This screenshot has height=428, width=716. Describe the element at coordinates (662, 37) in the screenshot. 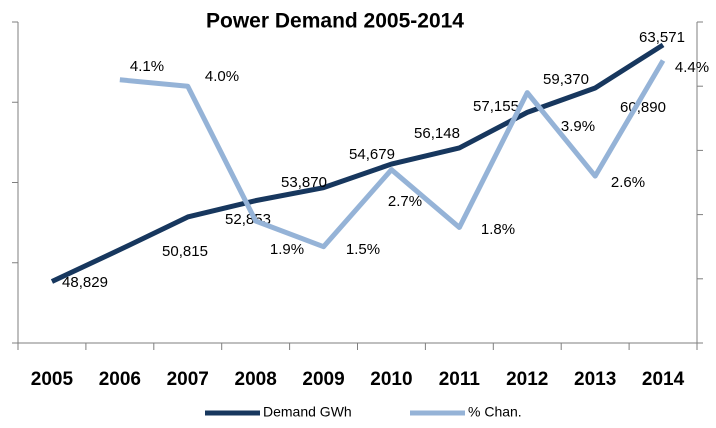

I see `data-label: 63,571` at that location.